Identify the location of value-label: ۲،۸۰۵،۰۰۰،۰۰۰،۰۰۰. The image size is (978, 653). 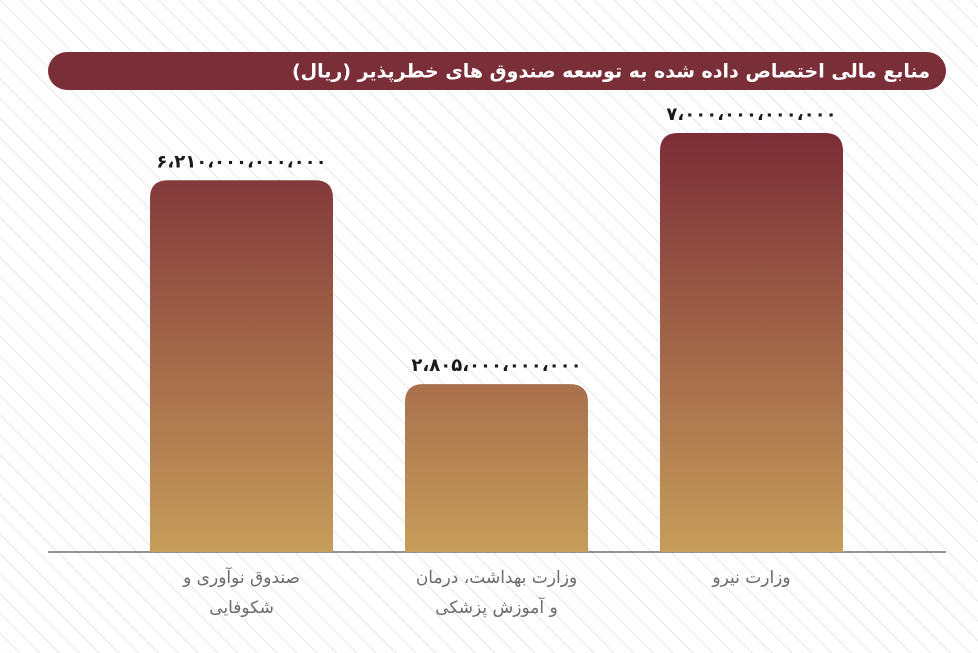
(496, 365).